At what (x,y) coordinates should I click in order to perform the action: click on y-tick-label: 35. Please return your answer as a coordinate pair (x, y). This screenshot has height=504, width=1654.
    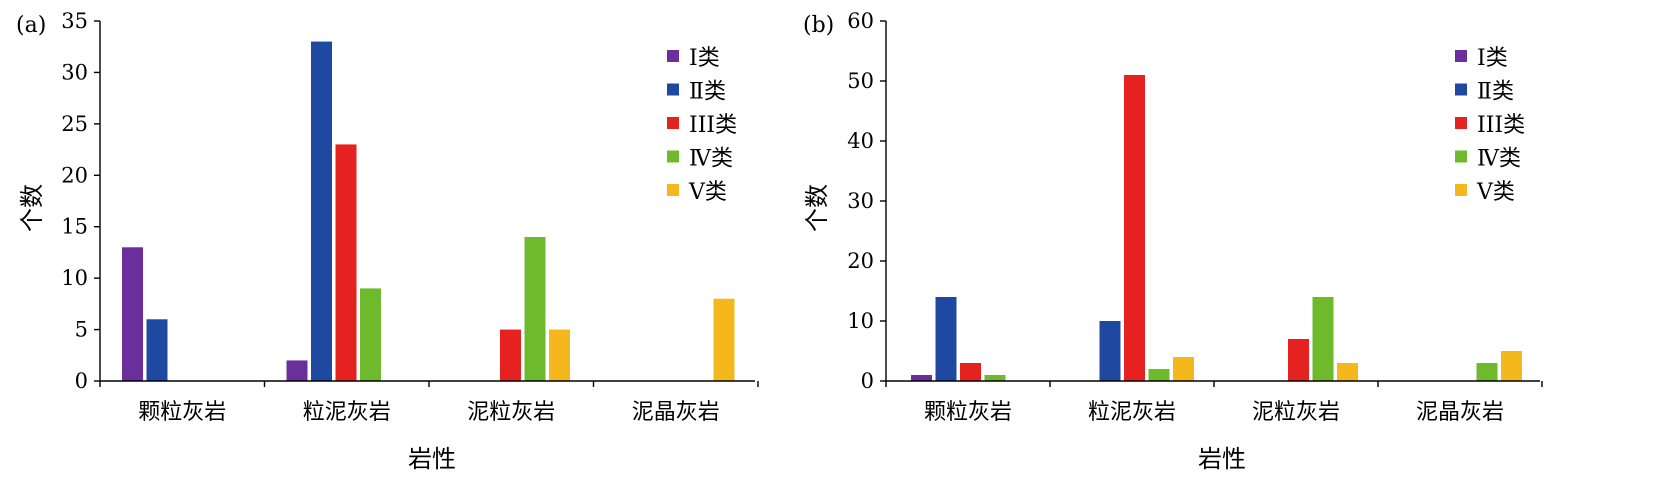
    Looking at the image, I should click on (74, 21).